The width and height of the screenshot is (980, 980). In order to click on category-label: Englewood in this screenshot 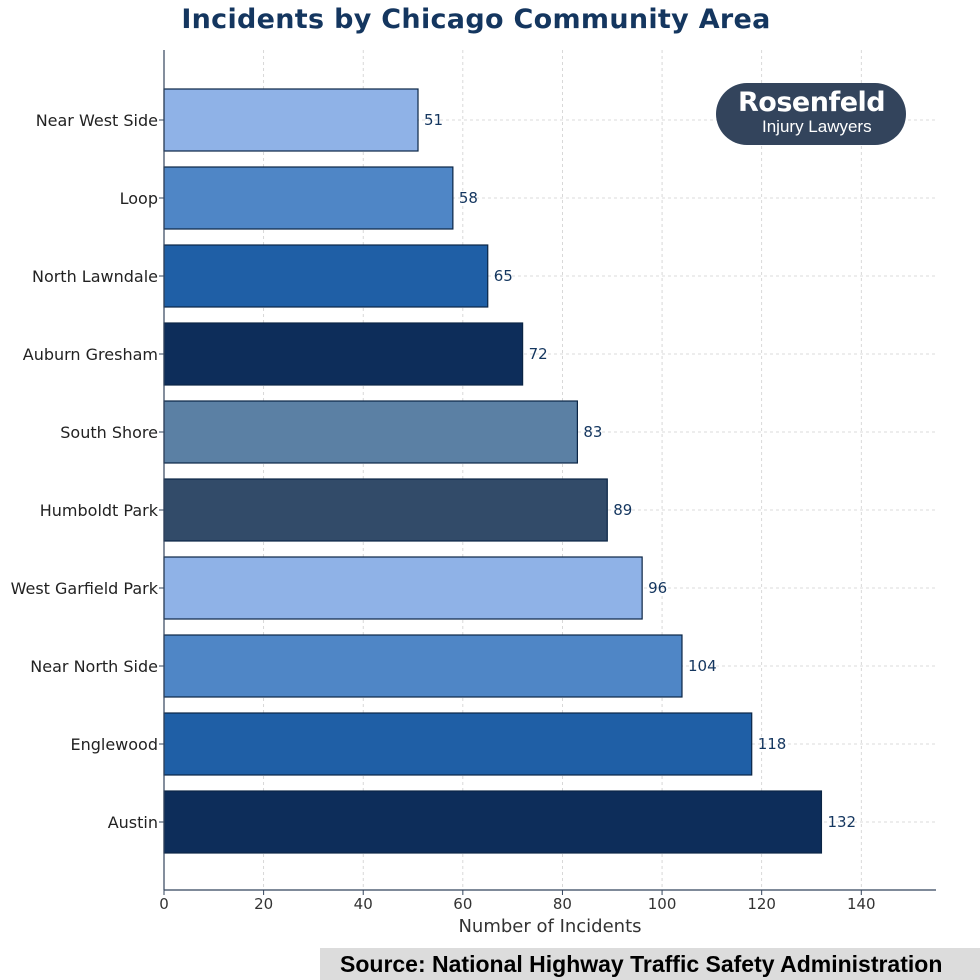, I will do `click(114, 744)`.